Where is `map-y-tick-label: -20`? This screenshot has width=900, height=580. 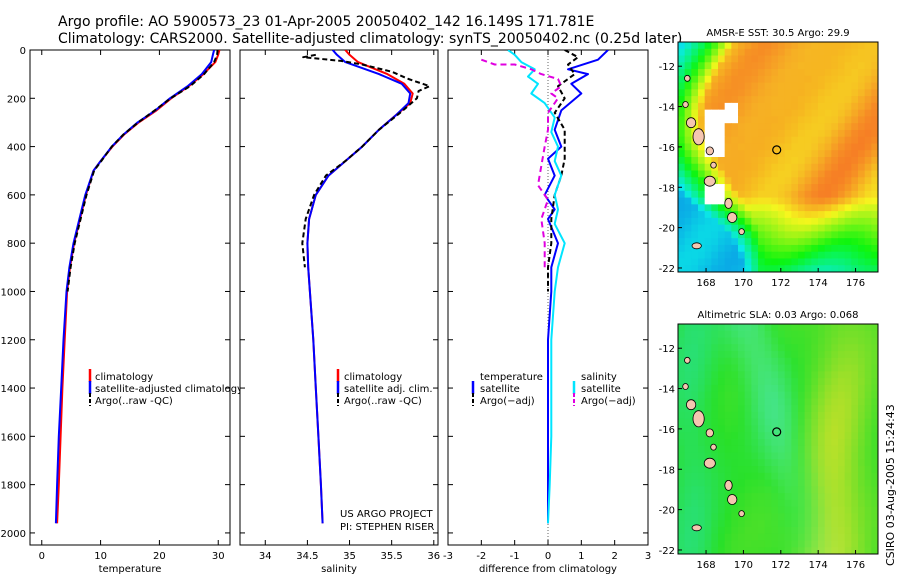 map-y-tick-label: -20 is located at coordinates (667, 229).